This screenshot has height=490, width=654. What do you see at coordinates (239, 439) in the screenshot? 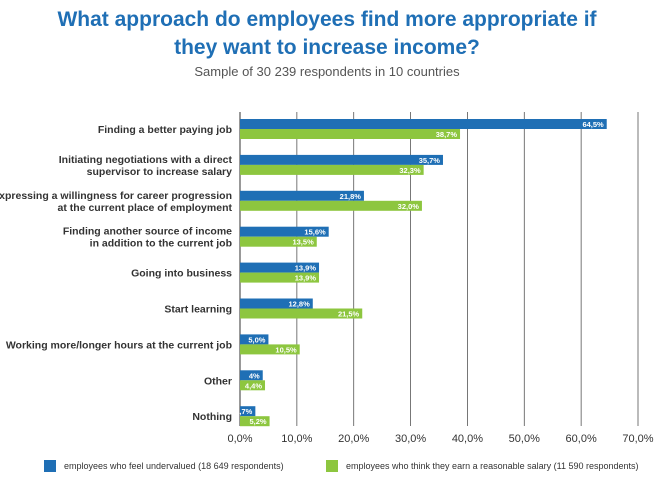
I see `x-tick-label: 0,0%` at bounding box center [239, 439].